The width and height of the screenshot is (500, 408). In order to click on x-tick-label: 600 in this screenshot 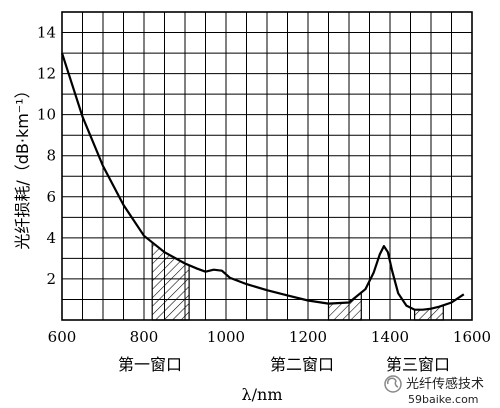, I will do `click(62, 337)`.